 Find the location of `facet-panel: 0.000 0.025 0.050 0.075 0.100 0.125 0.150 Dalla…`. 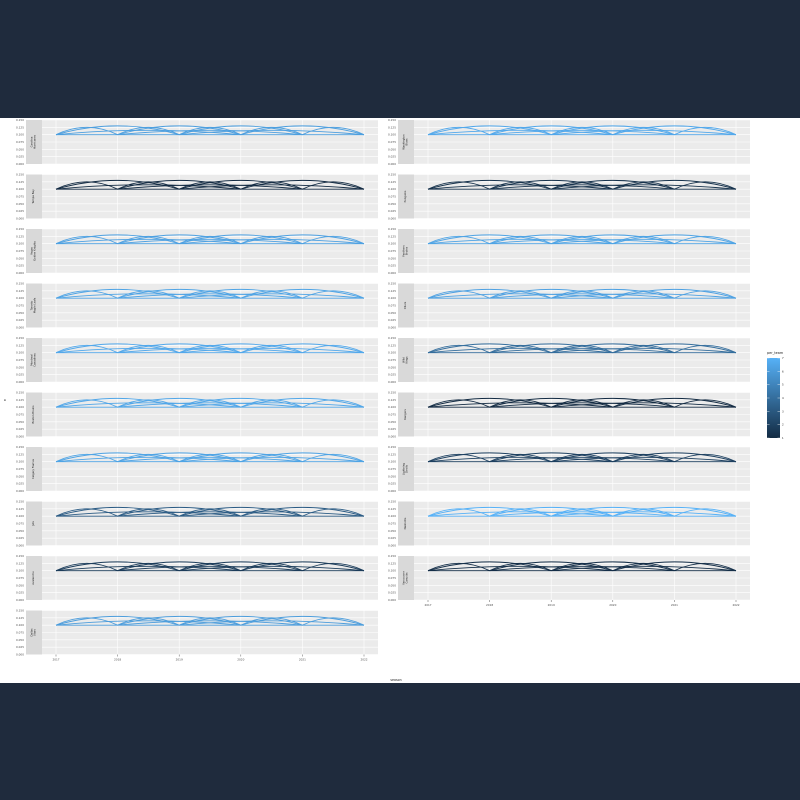

facet-panel: 0.000 0.025 0.050 0.075 0.100 0.125 0.150 Dalla… is located at coordinates (197, 633).